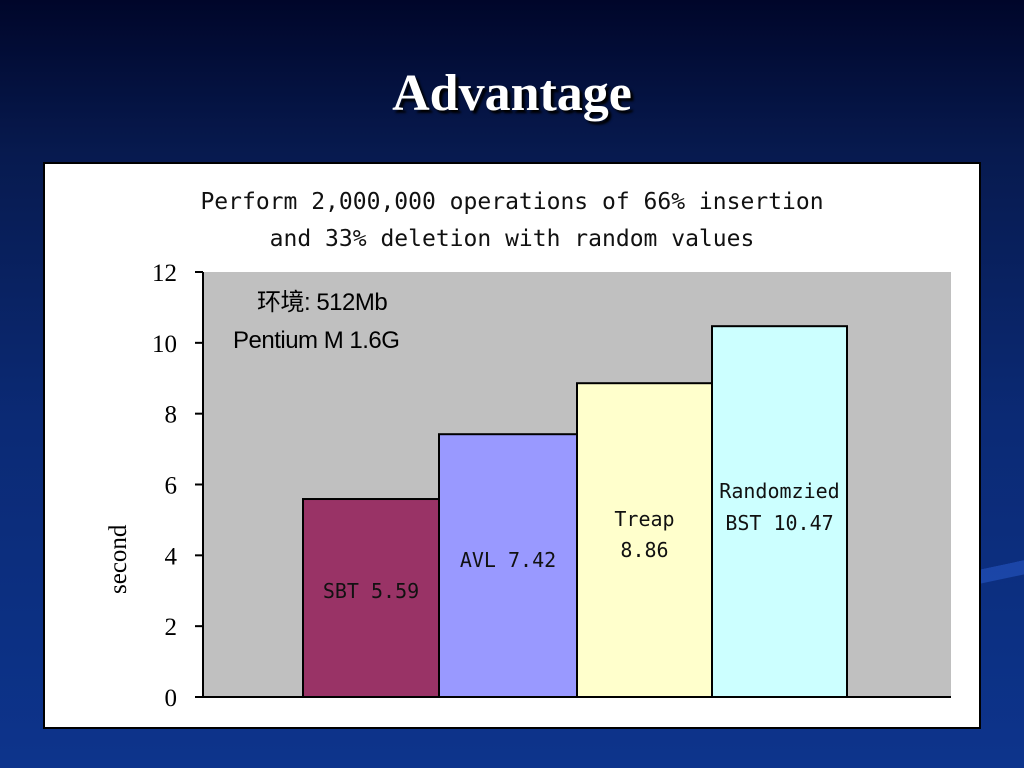 The image size is (1024, 768). What do you see at coordinates (322, 302) in the screenshot?
I see `annotation-line-1: 环境: 512Mb` at bounding box center [322, 302].